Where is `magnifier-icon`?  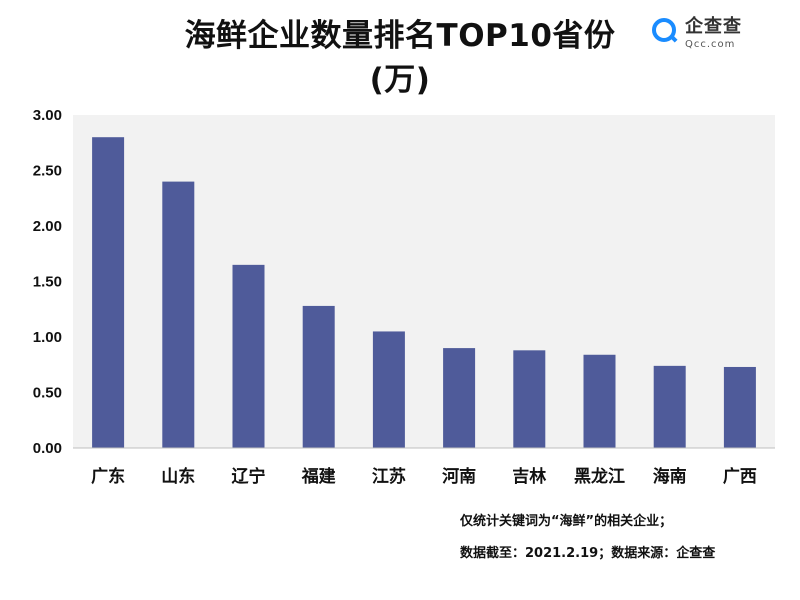 magnifier-icon is located at coordinates (664, 30).